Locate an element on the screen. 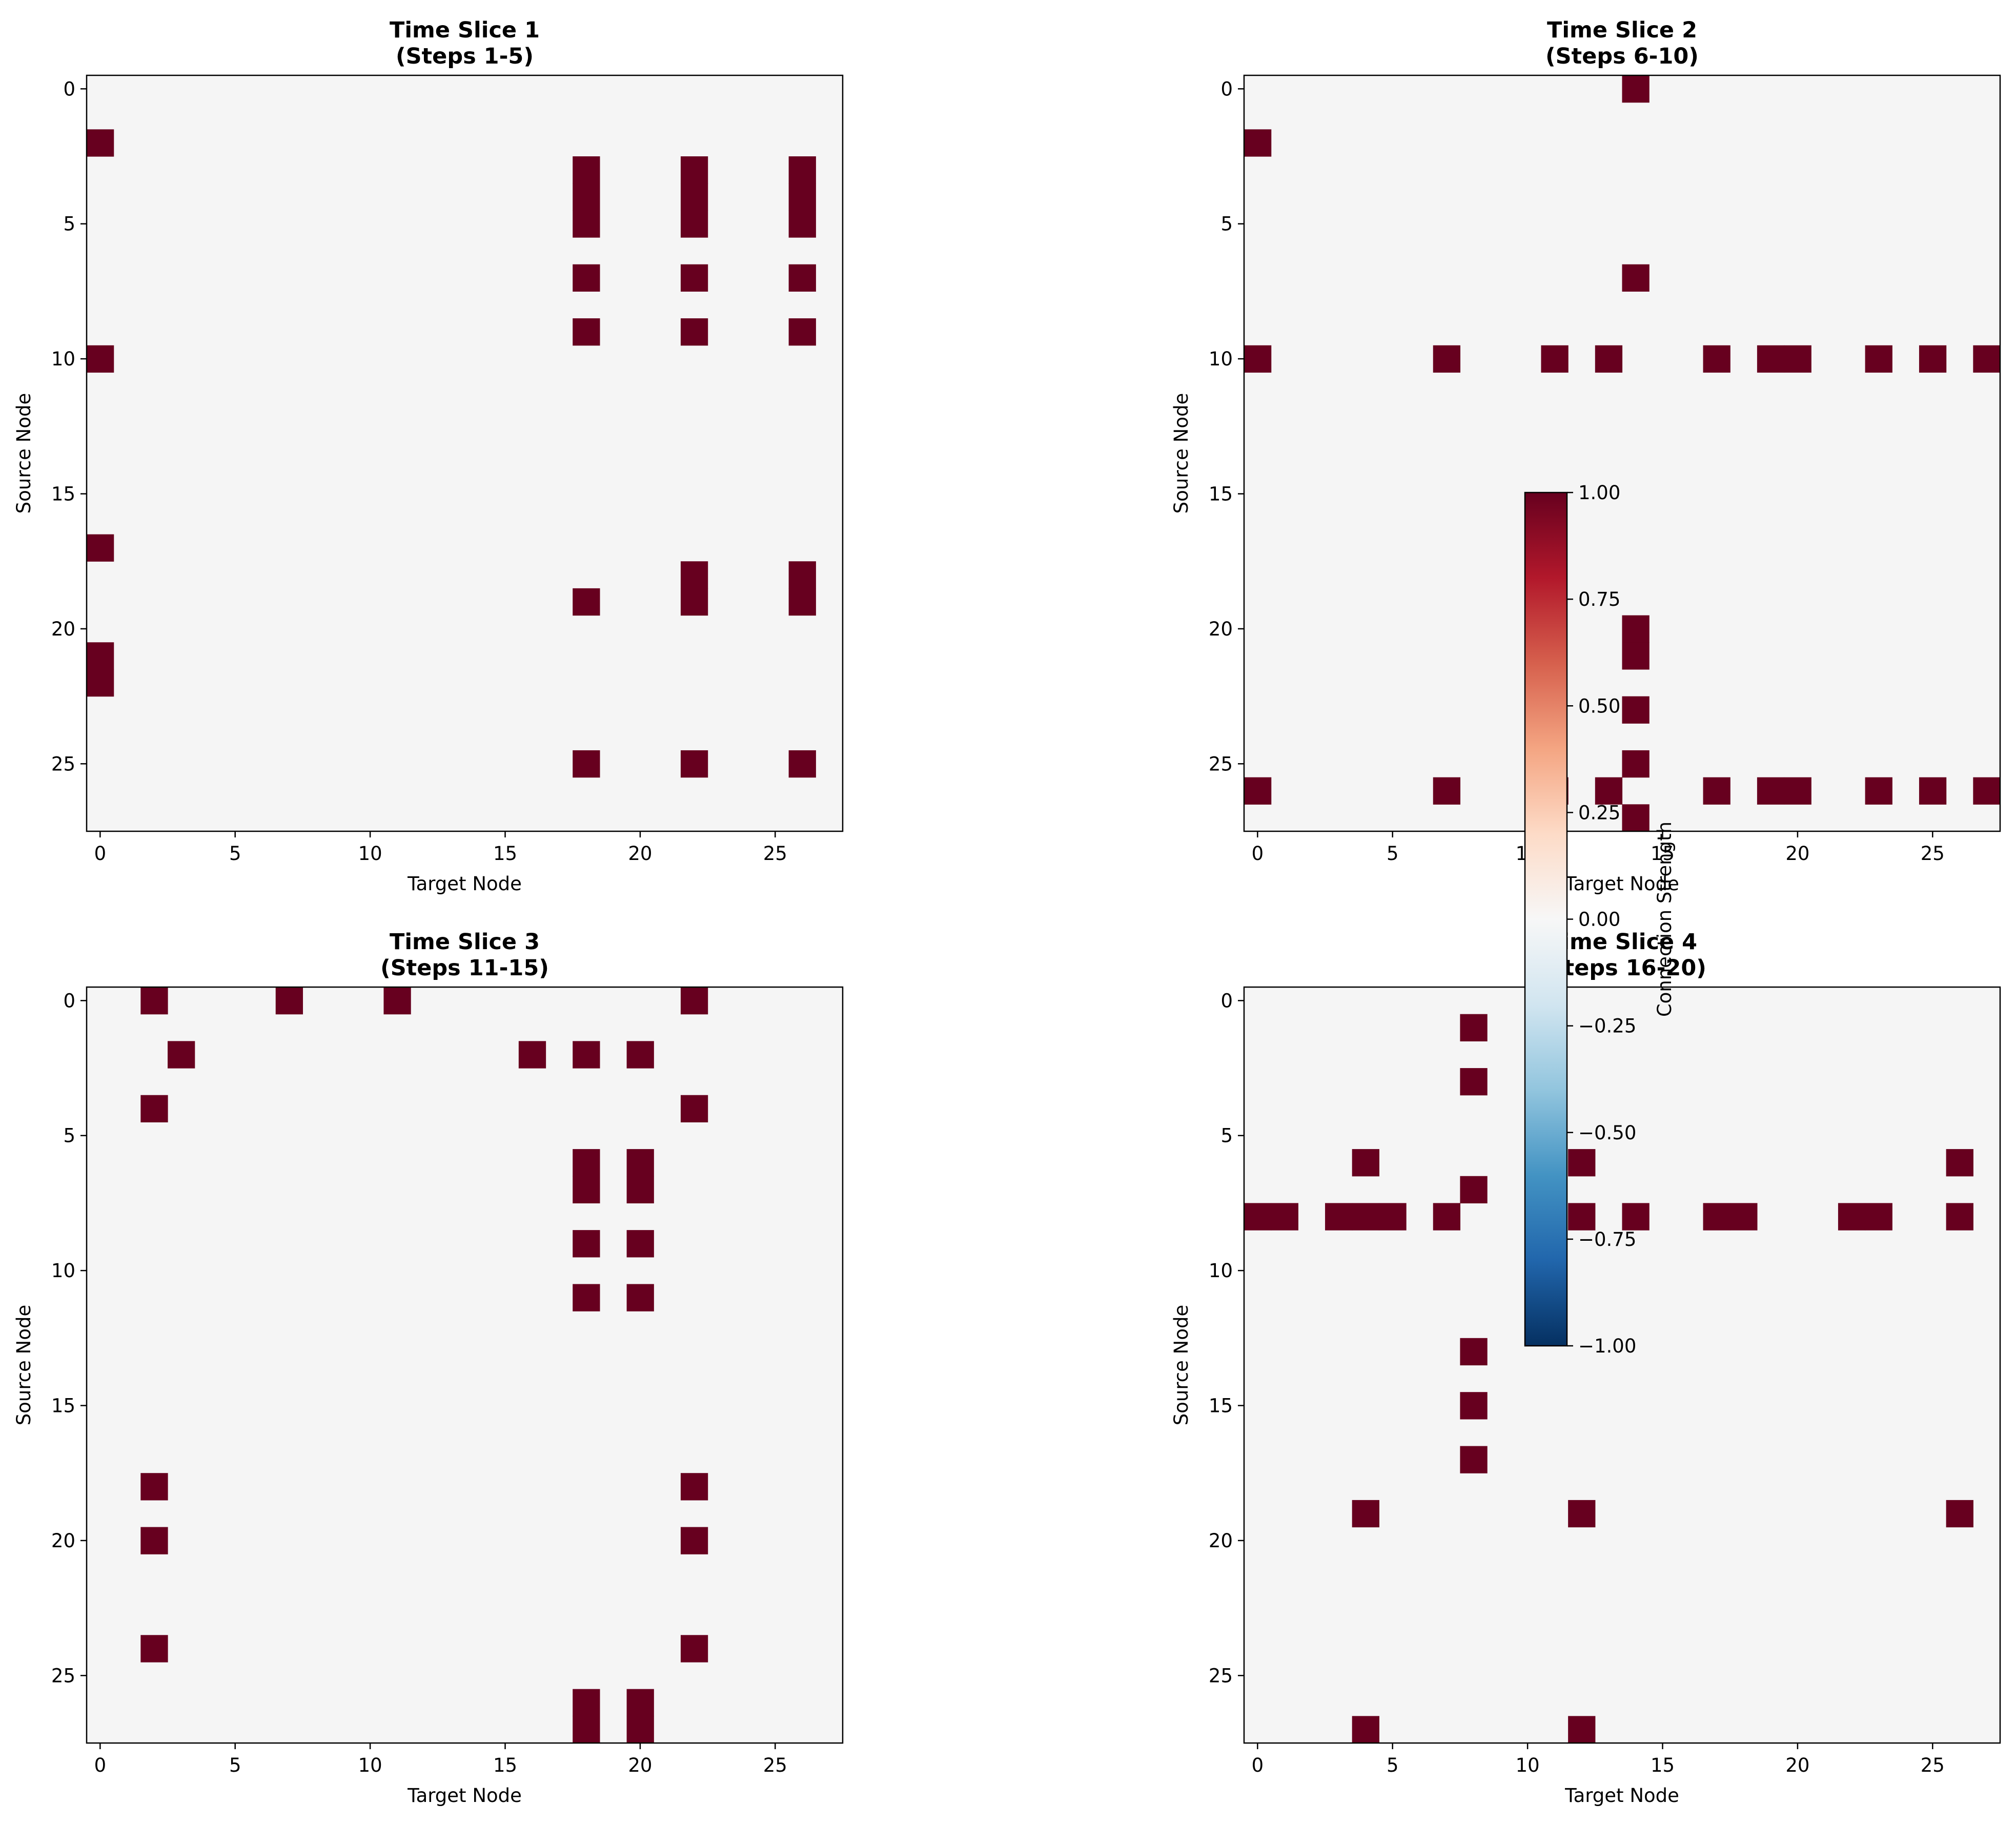 The height and width of the screenshot is (1824, 2016). y-tick-label: 0 is located at coordinates (1226, 89).